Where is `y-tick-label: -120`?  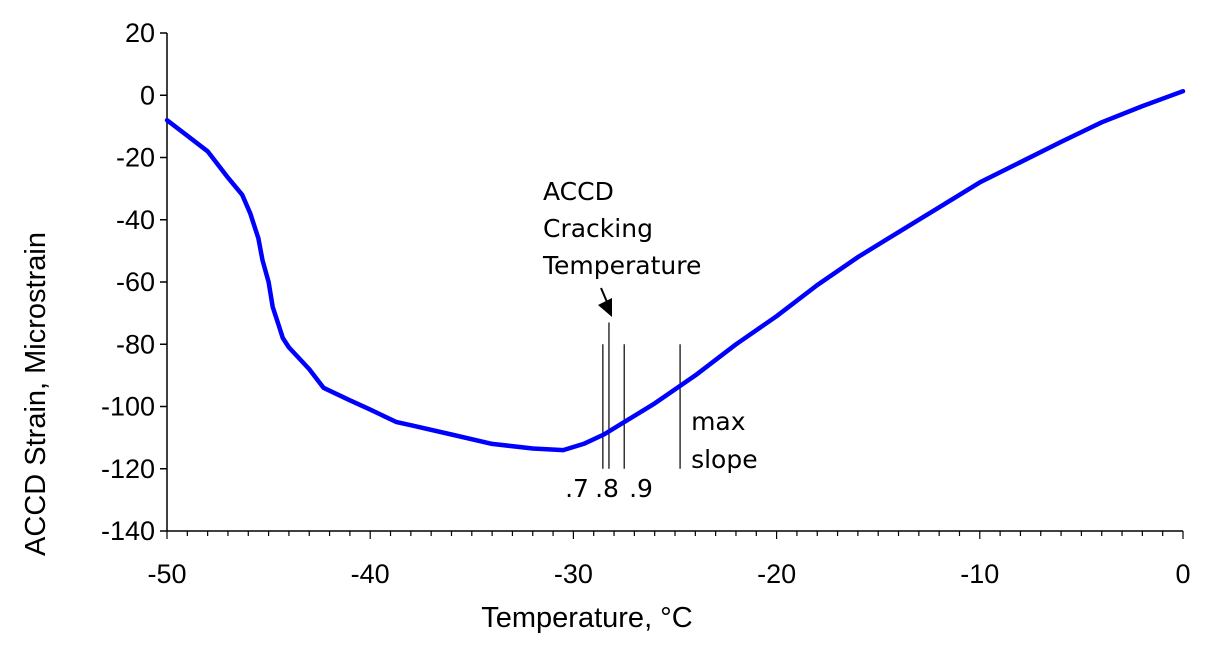
y-tick-label: -120 is located at coordinates (128, 469).